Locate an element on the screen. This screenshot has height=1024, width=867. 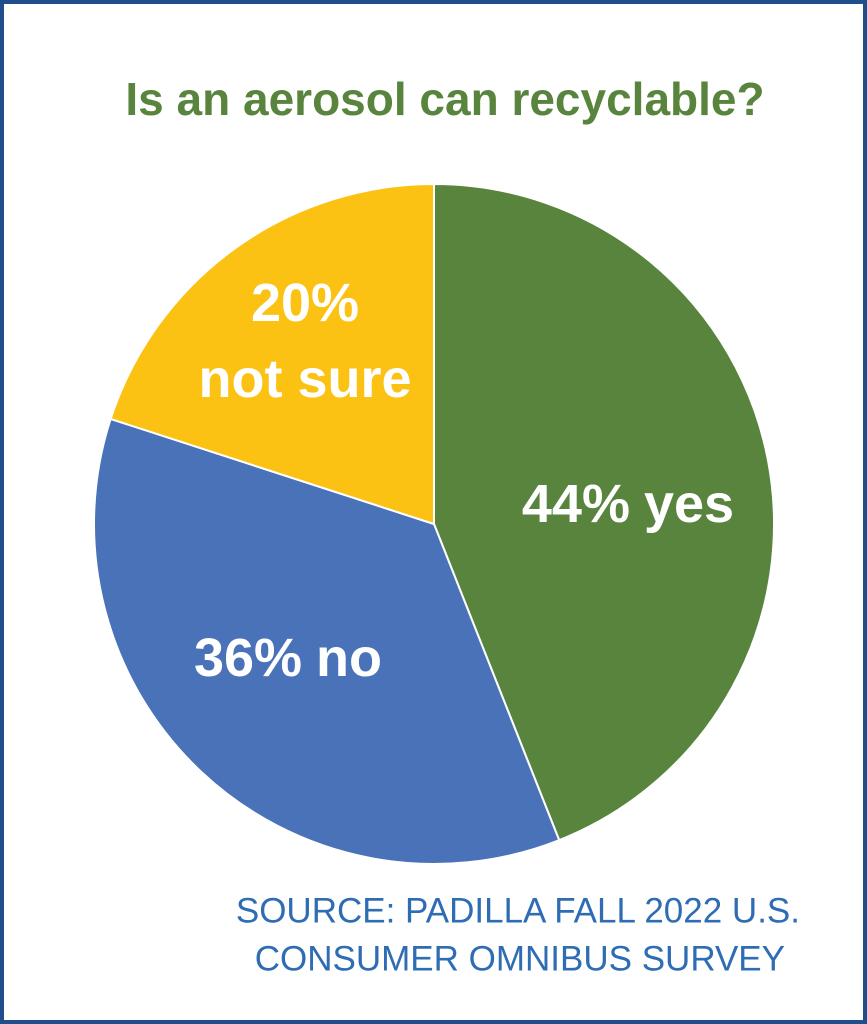
pie-slice is located at coordinates (272, 354).